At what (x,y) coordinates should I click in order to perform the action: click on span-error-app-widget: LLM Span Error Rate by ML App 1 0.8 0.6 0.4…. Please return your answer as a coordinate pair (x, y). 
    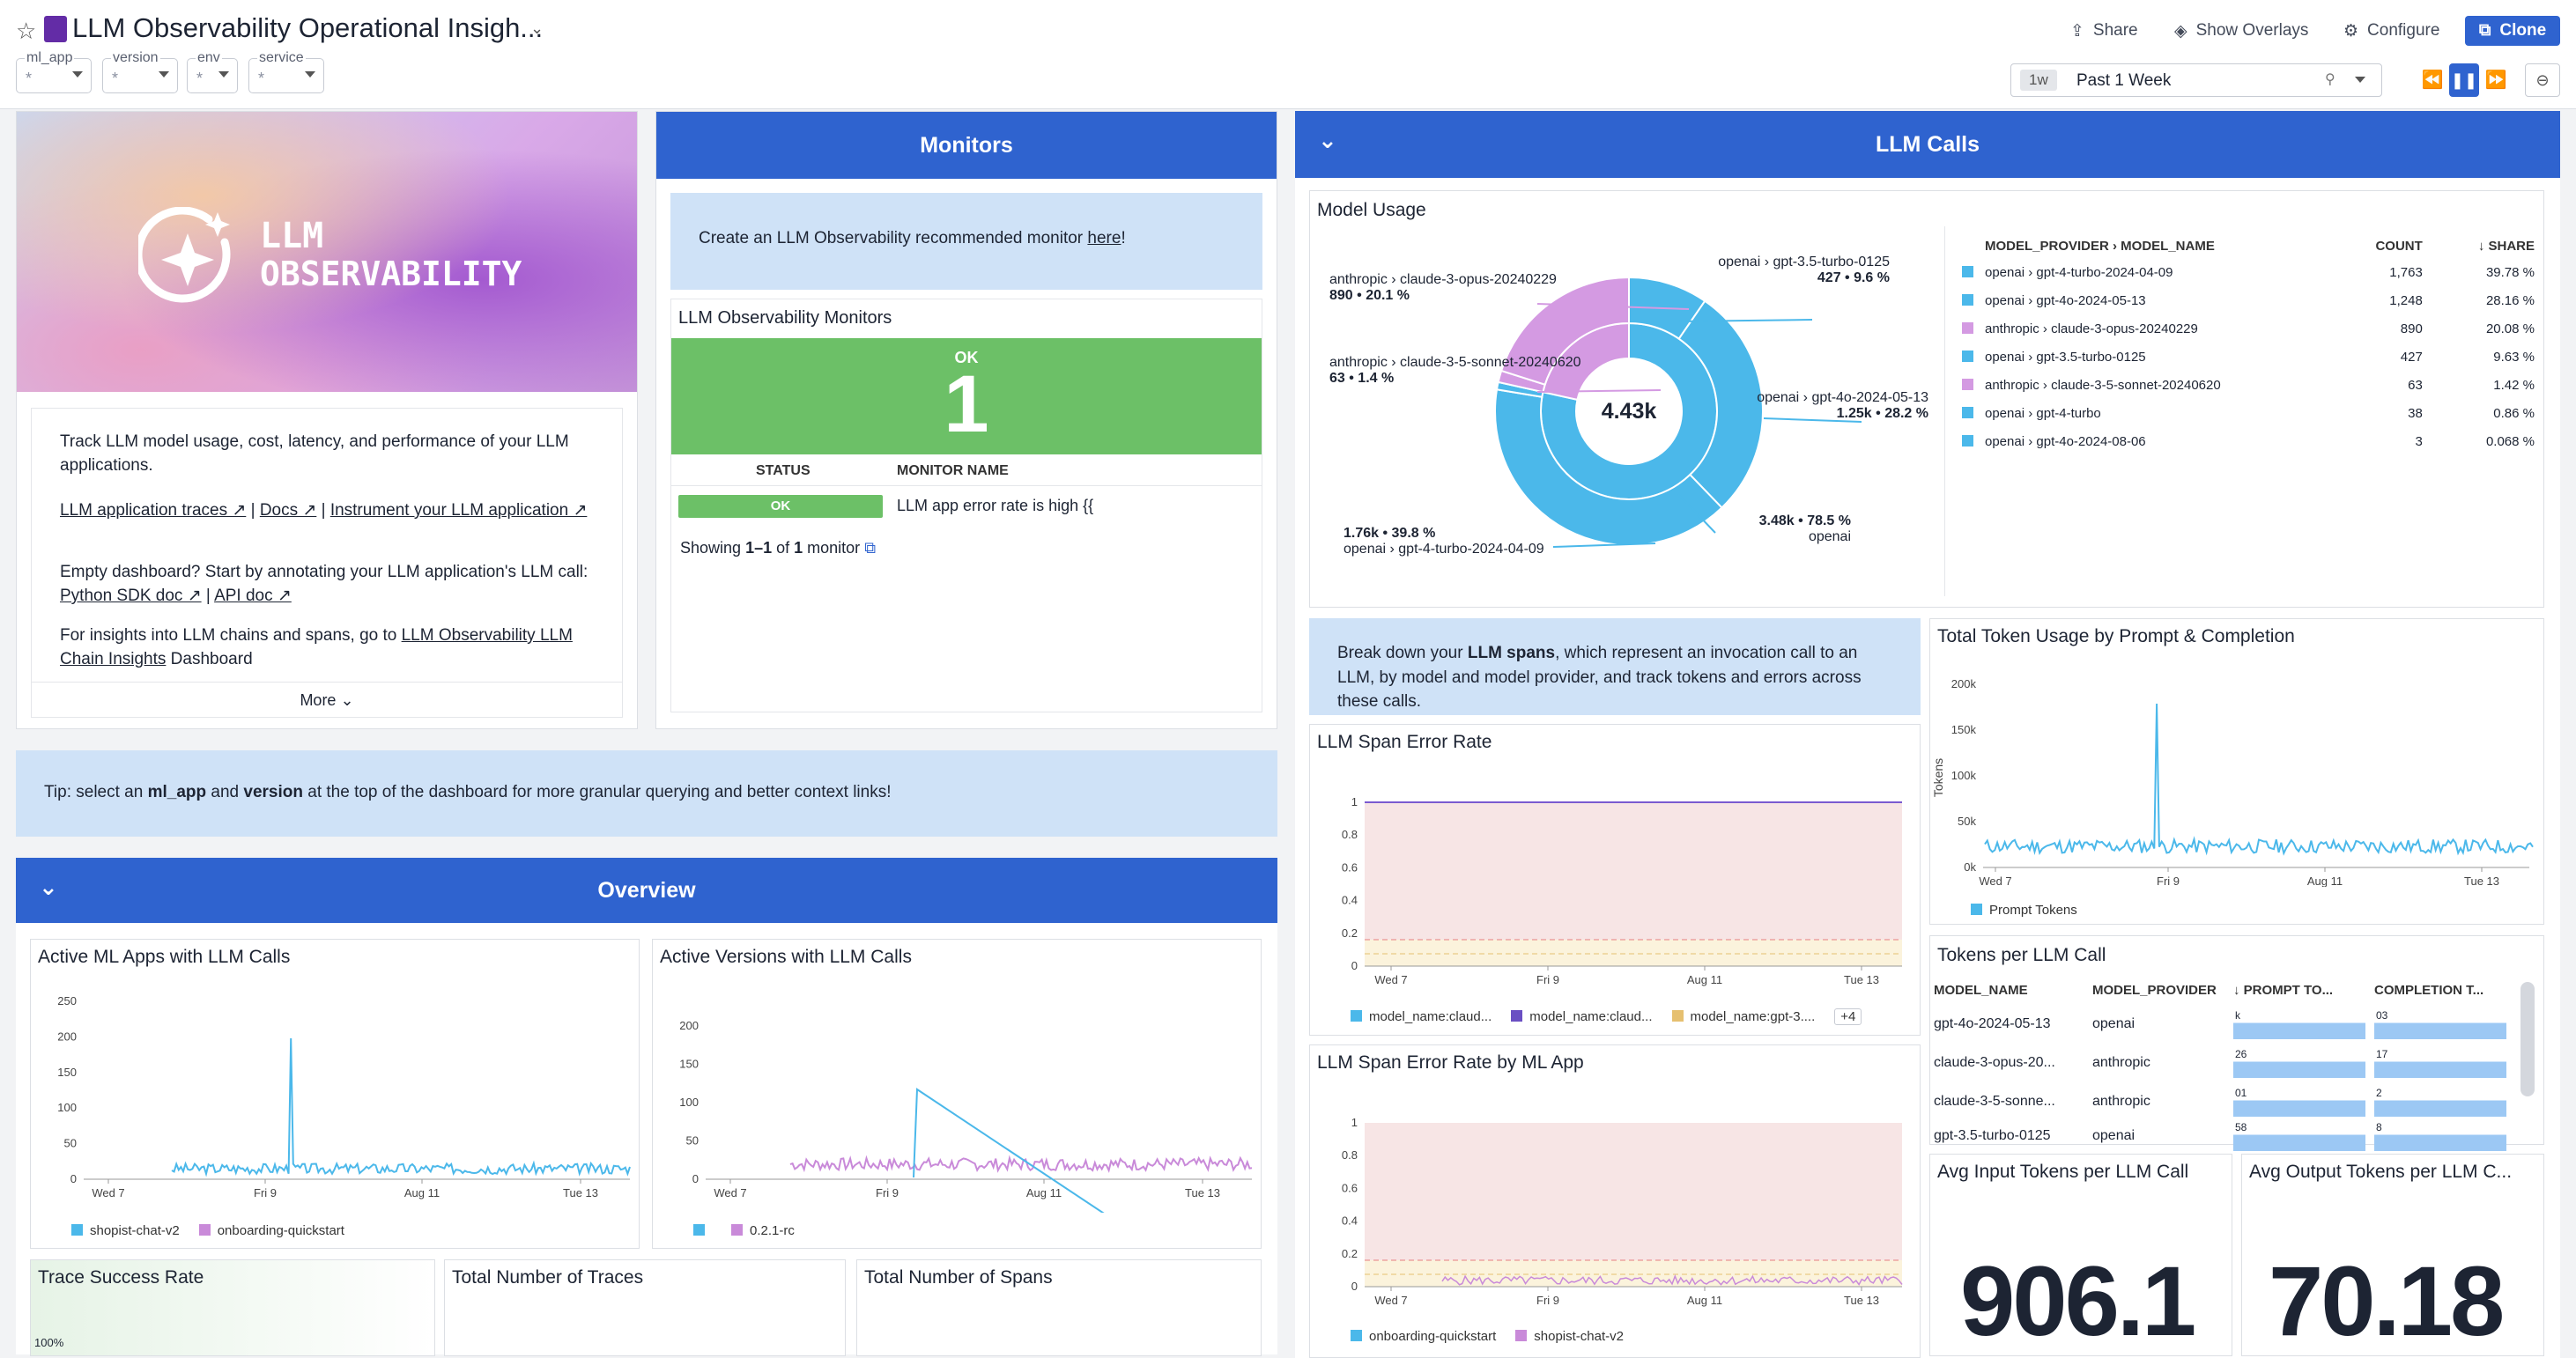
    Looking at the image, I should click on (1615, 1201).